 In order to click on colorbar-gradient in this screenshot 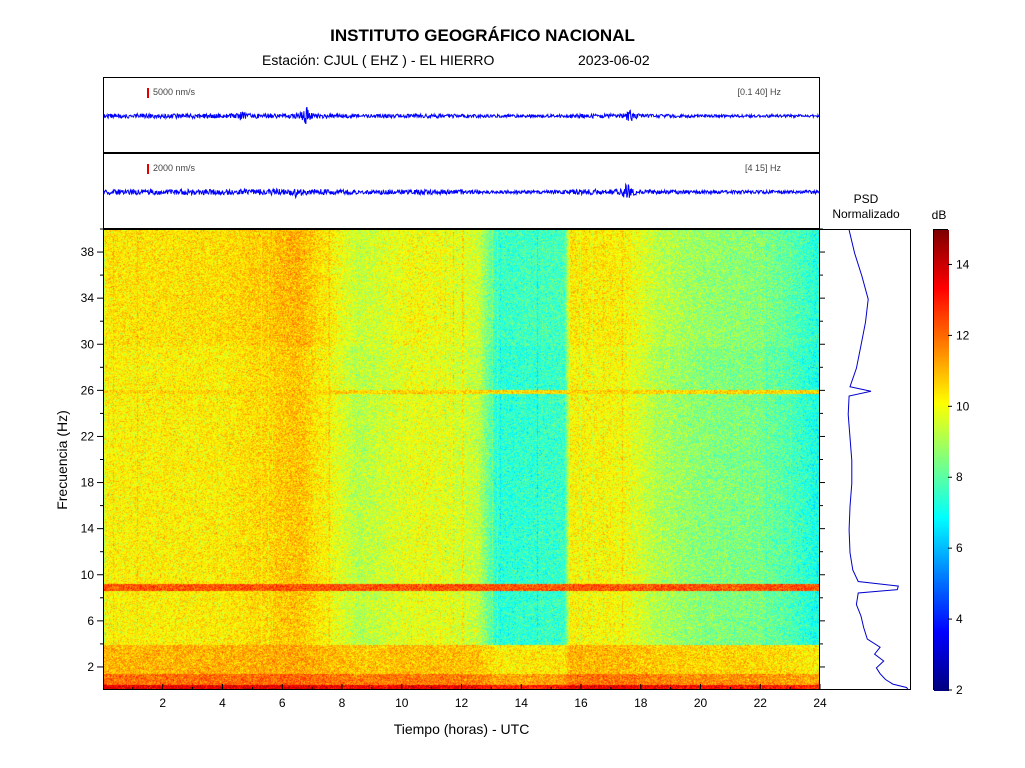, I will do `click(941, 460)`.